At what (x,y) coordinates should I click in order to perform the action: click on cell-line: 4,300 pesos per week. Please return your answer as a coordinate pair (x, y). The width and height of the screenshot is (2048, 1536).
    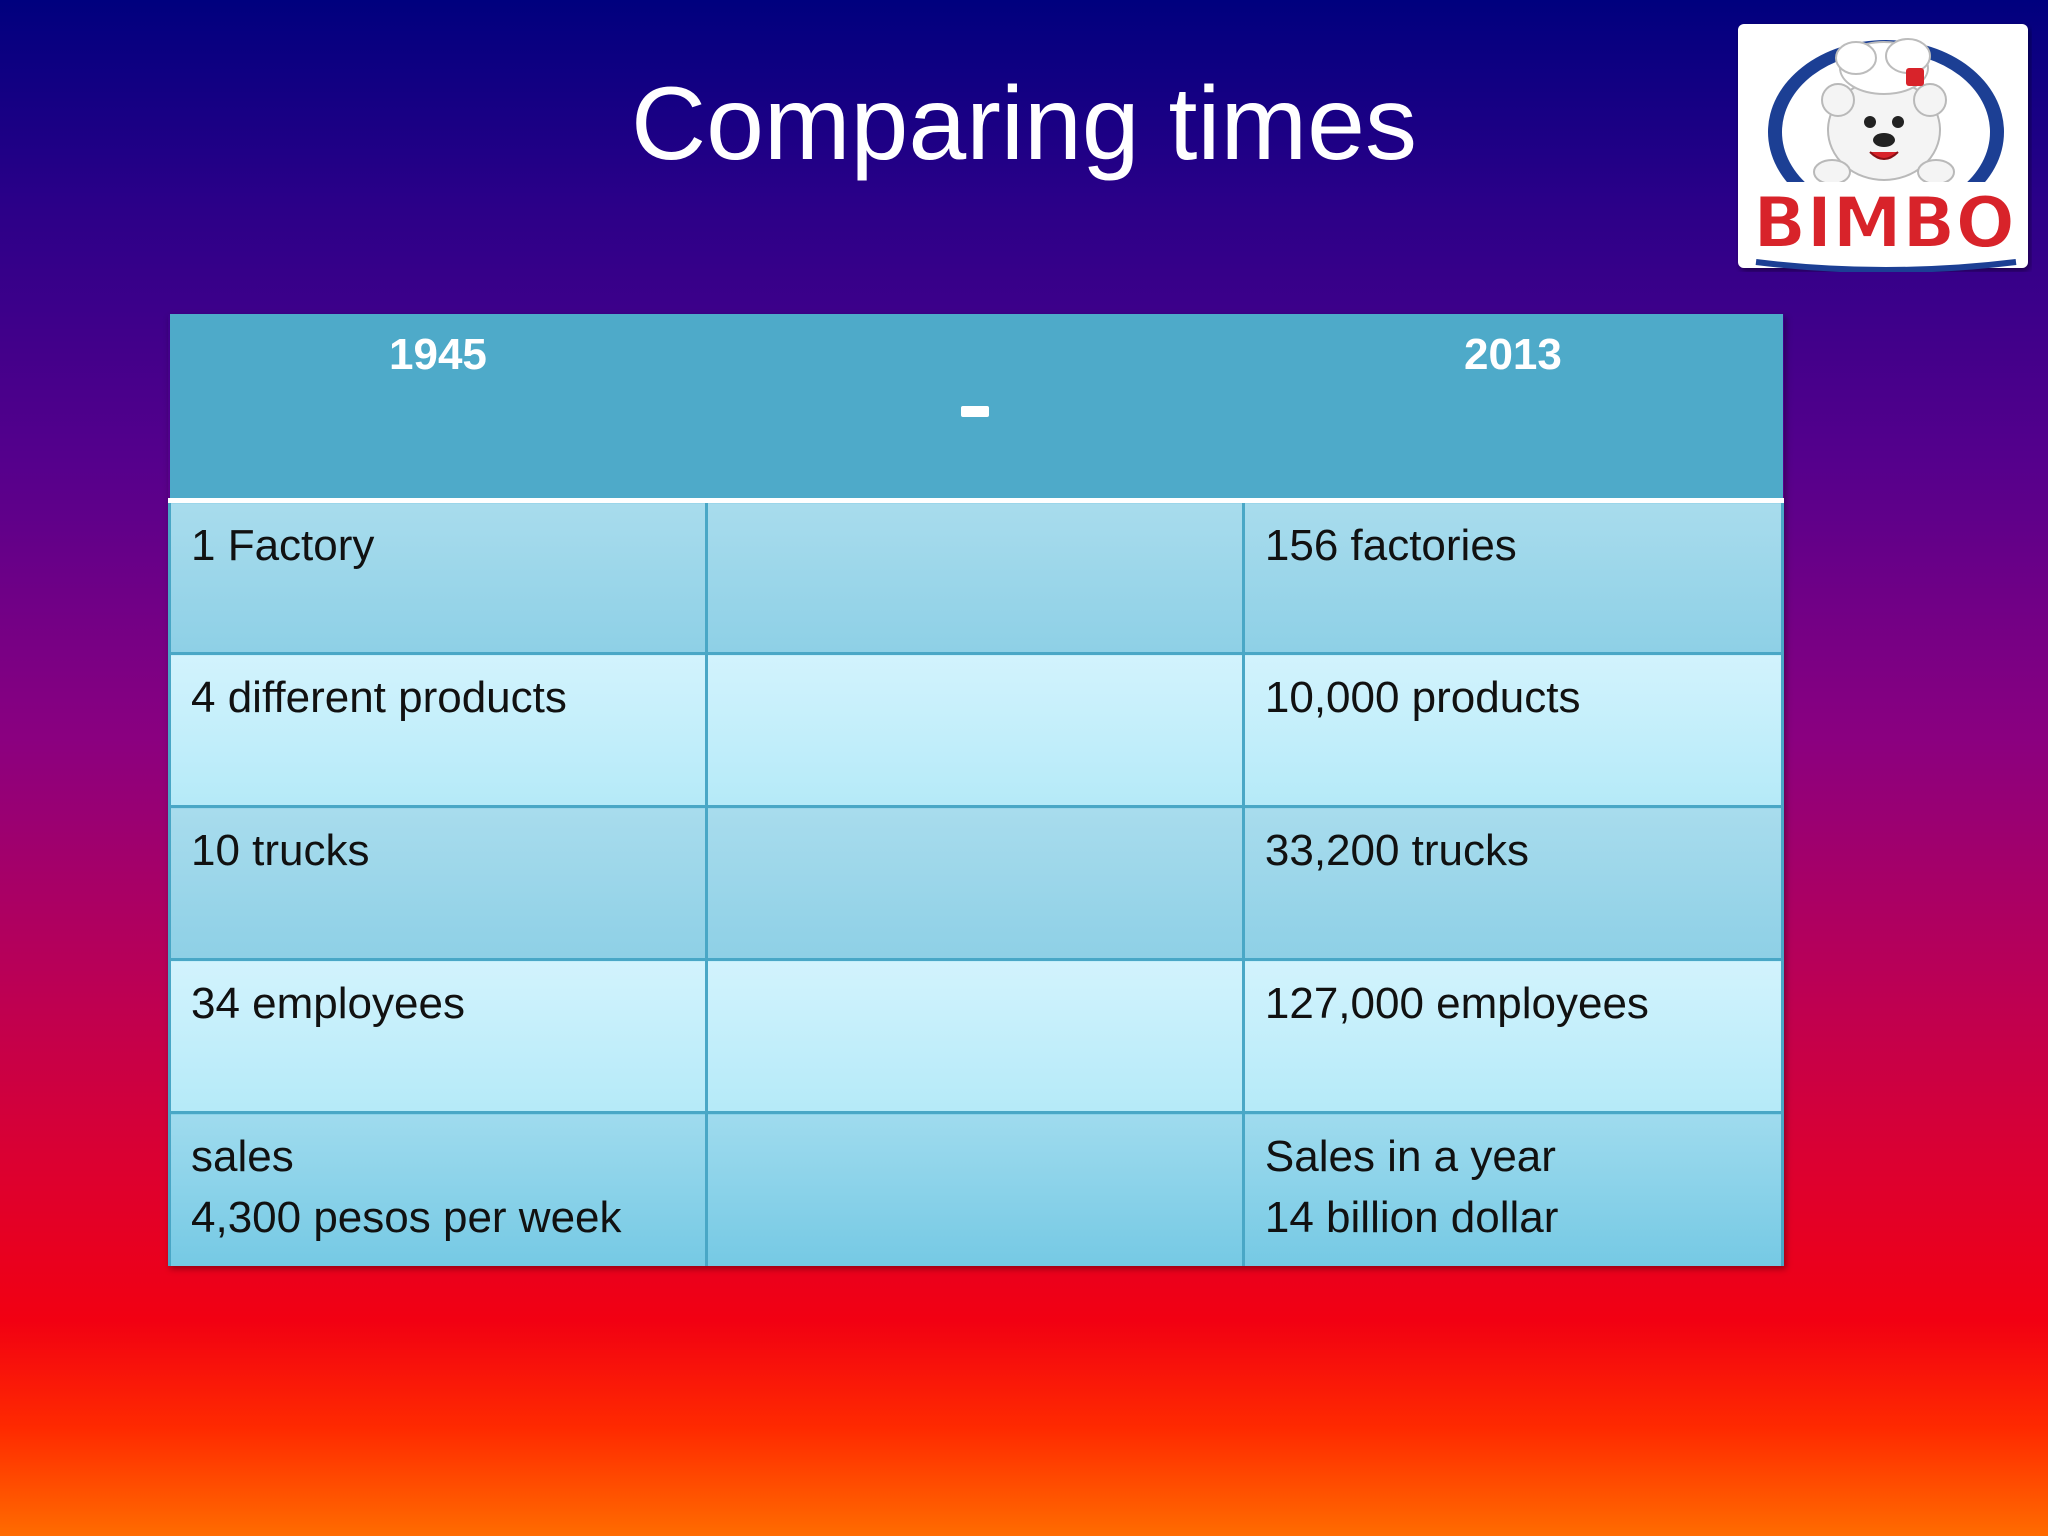
    Looking at the image, I should click on (406, 1217).